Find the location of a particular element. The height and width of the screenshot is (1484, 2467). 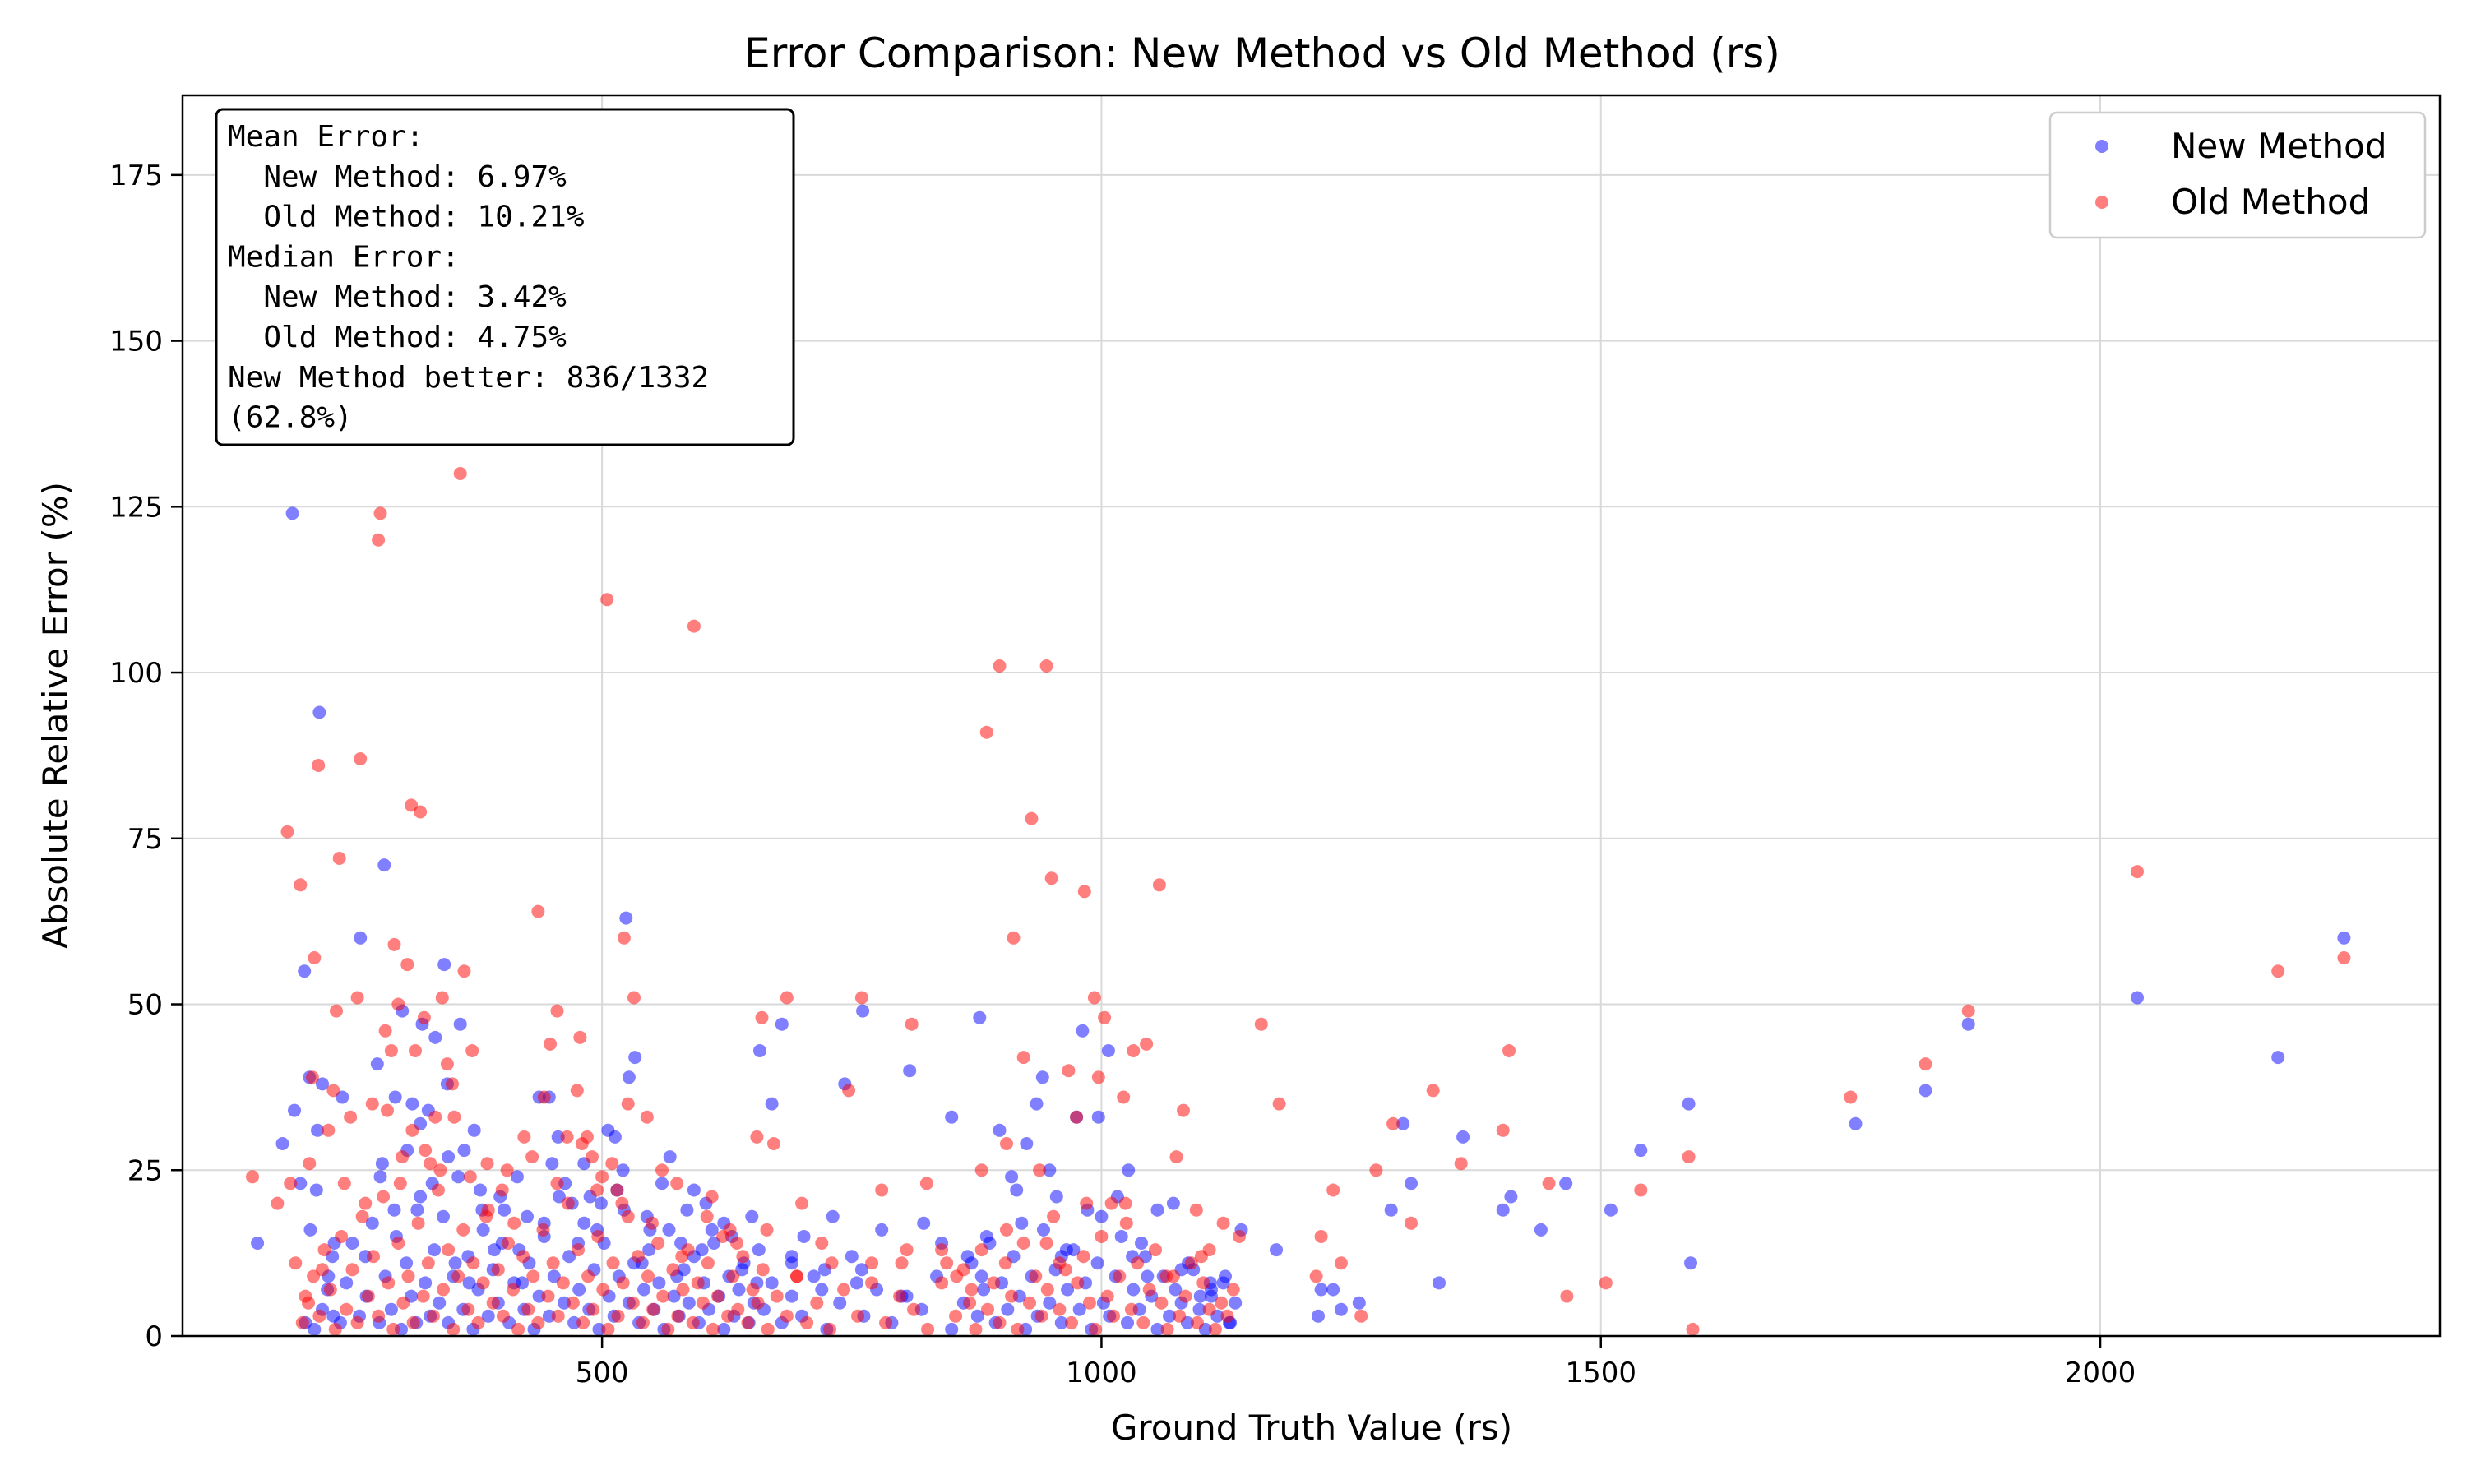

x-tick-label: 1500 is located at coordinates (1601, 1373).